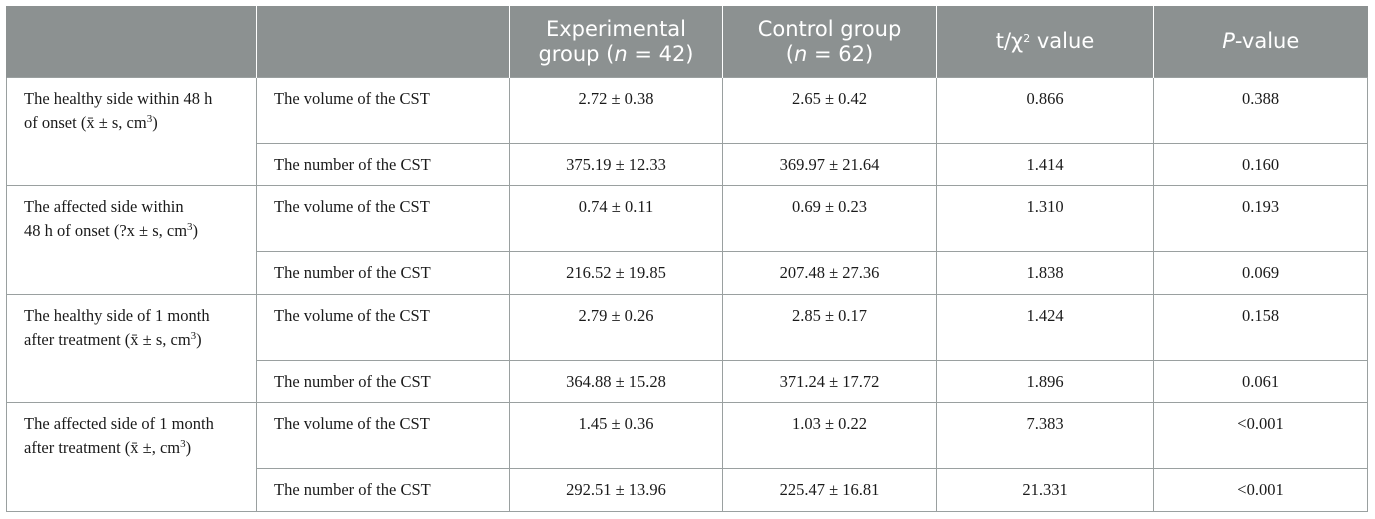 This screenshot has height=519, width=1375. I want to click on header-p-value: P-value, so click(1260, 42).